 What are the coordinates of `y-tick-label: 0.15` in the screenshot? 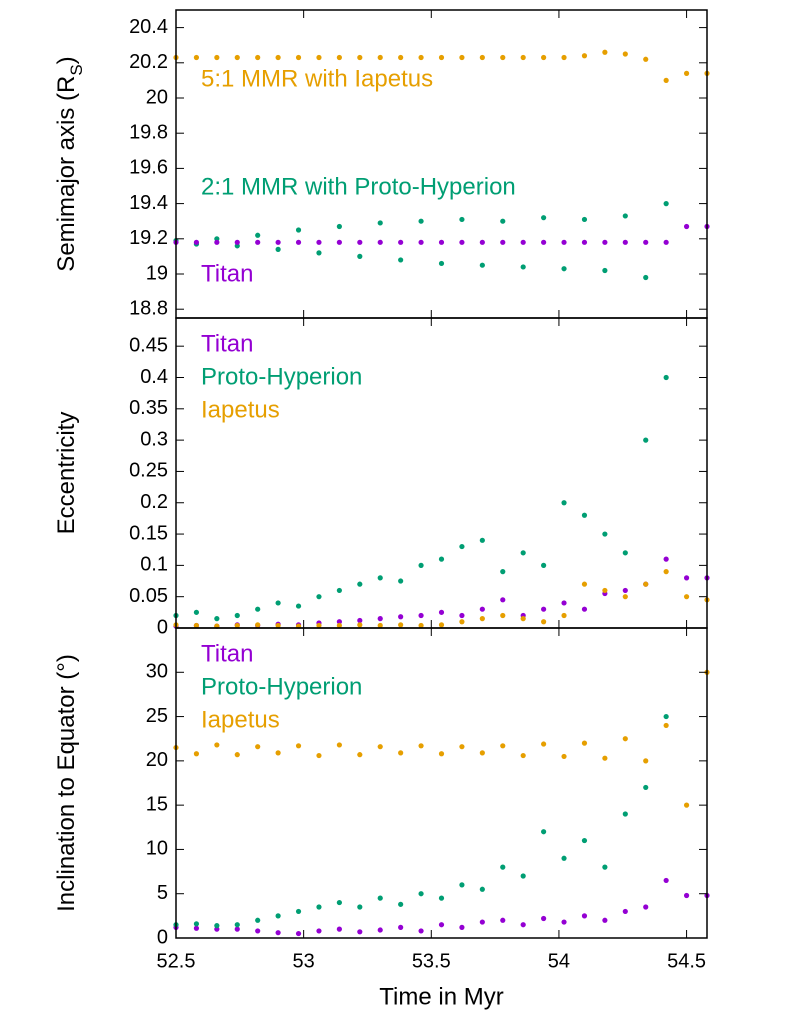 It's located at (148, 533).